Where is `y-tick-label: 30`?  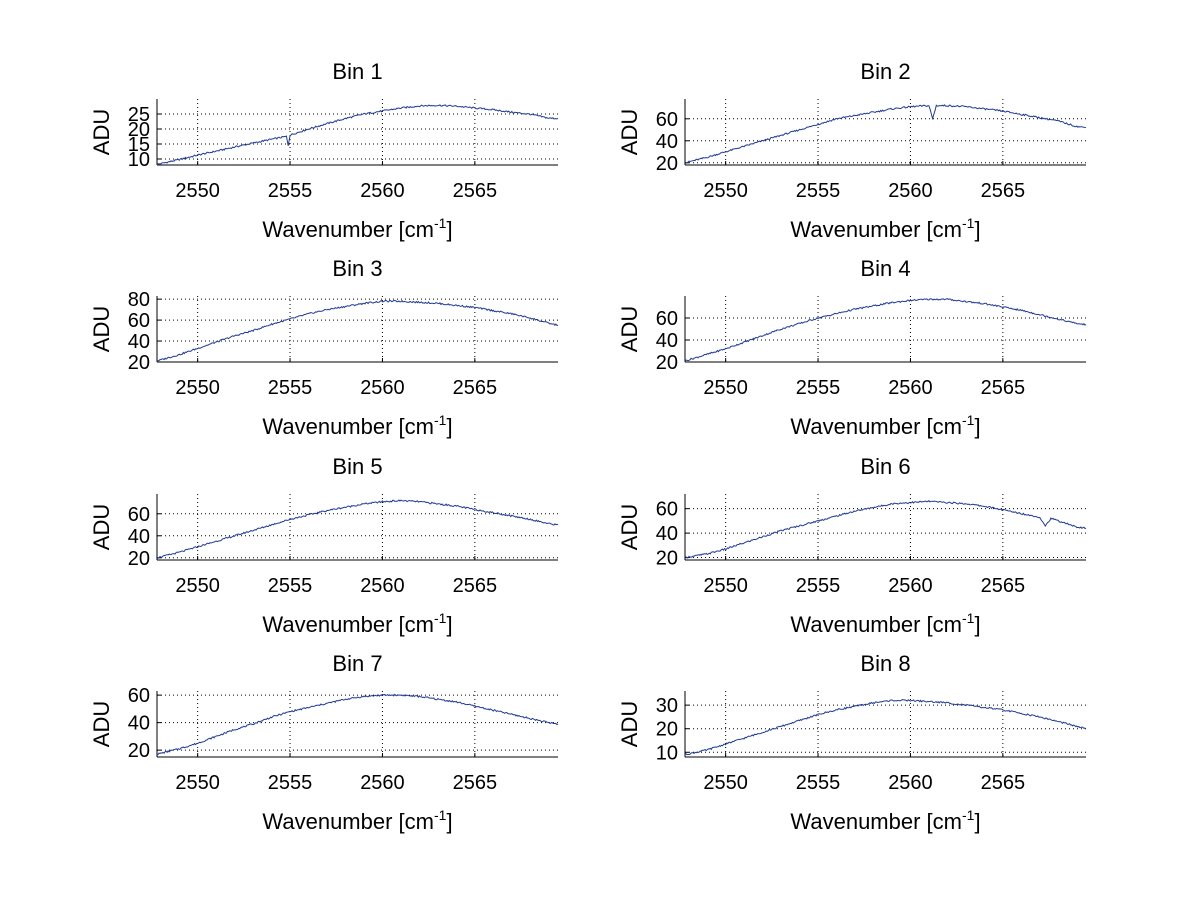
y-tick-label: 30 is located at coordinates (667, 706).